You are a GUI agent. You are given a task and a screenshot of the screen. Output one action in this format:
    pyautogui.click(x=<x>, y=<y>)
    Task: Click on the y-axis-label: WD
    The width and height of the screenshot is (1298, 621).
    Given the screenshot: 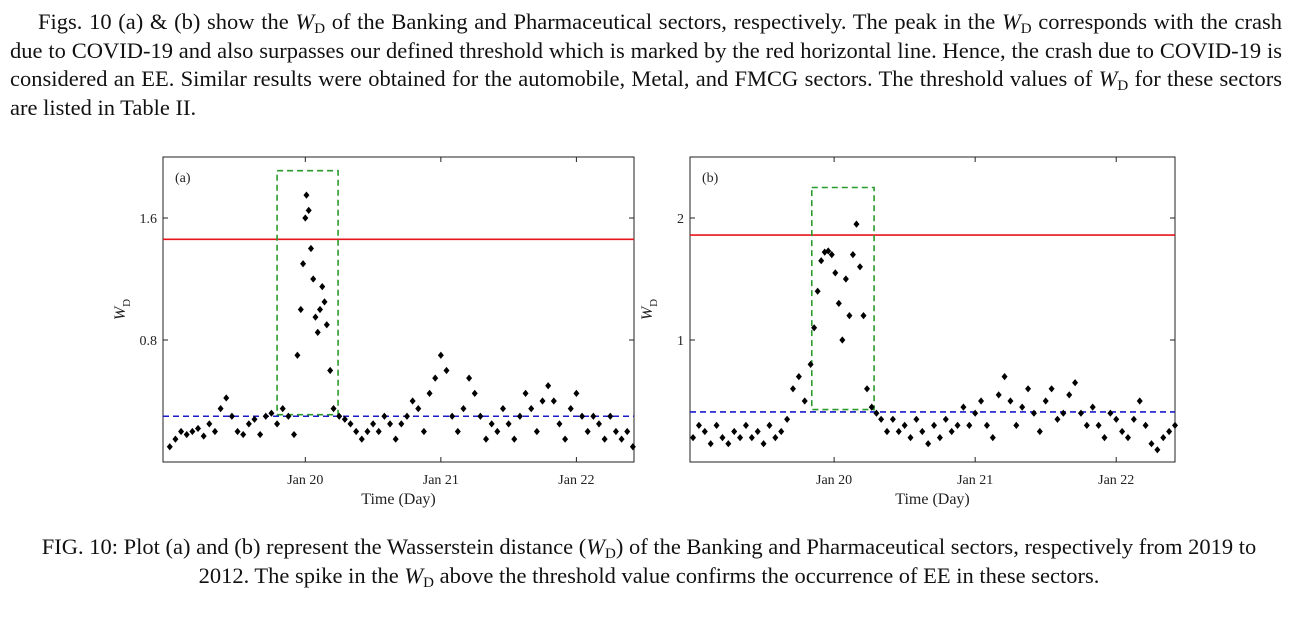 What is the action you would take?
    pyautogui.click(x=649, y=309)
    